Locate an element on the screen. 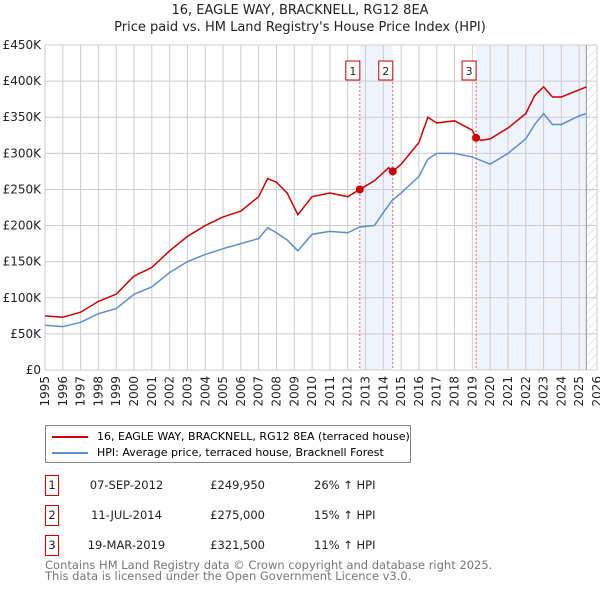 The width and height of the screenshot is (600, 590). y-tick-label: £200K is located at coordinates (23, 226).